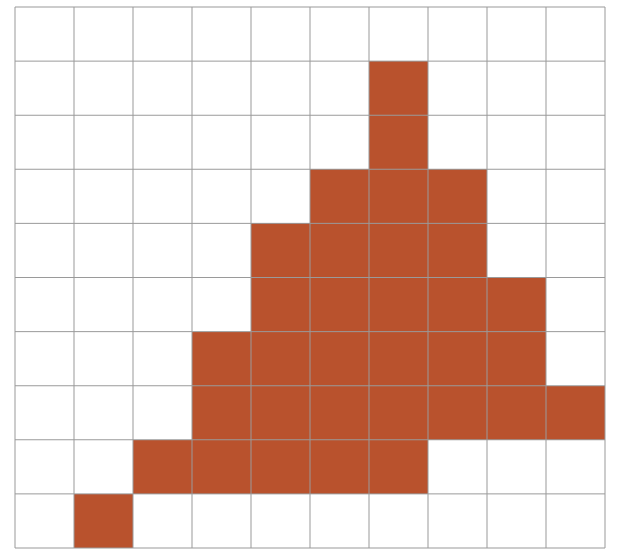  Describe the element at coordinates (339, 250) in the screenshot. I see `filled-cell-r4-c5` at that location.